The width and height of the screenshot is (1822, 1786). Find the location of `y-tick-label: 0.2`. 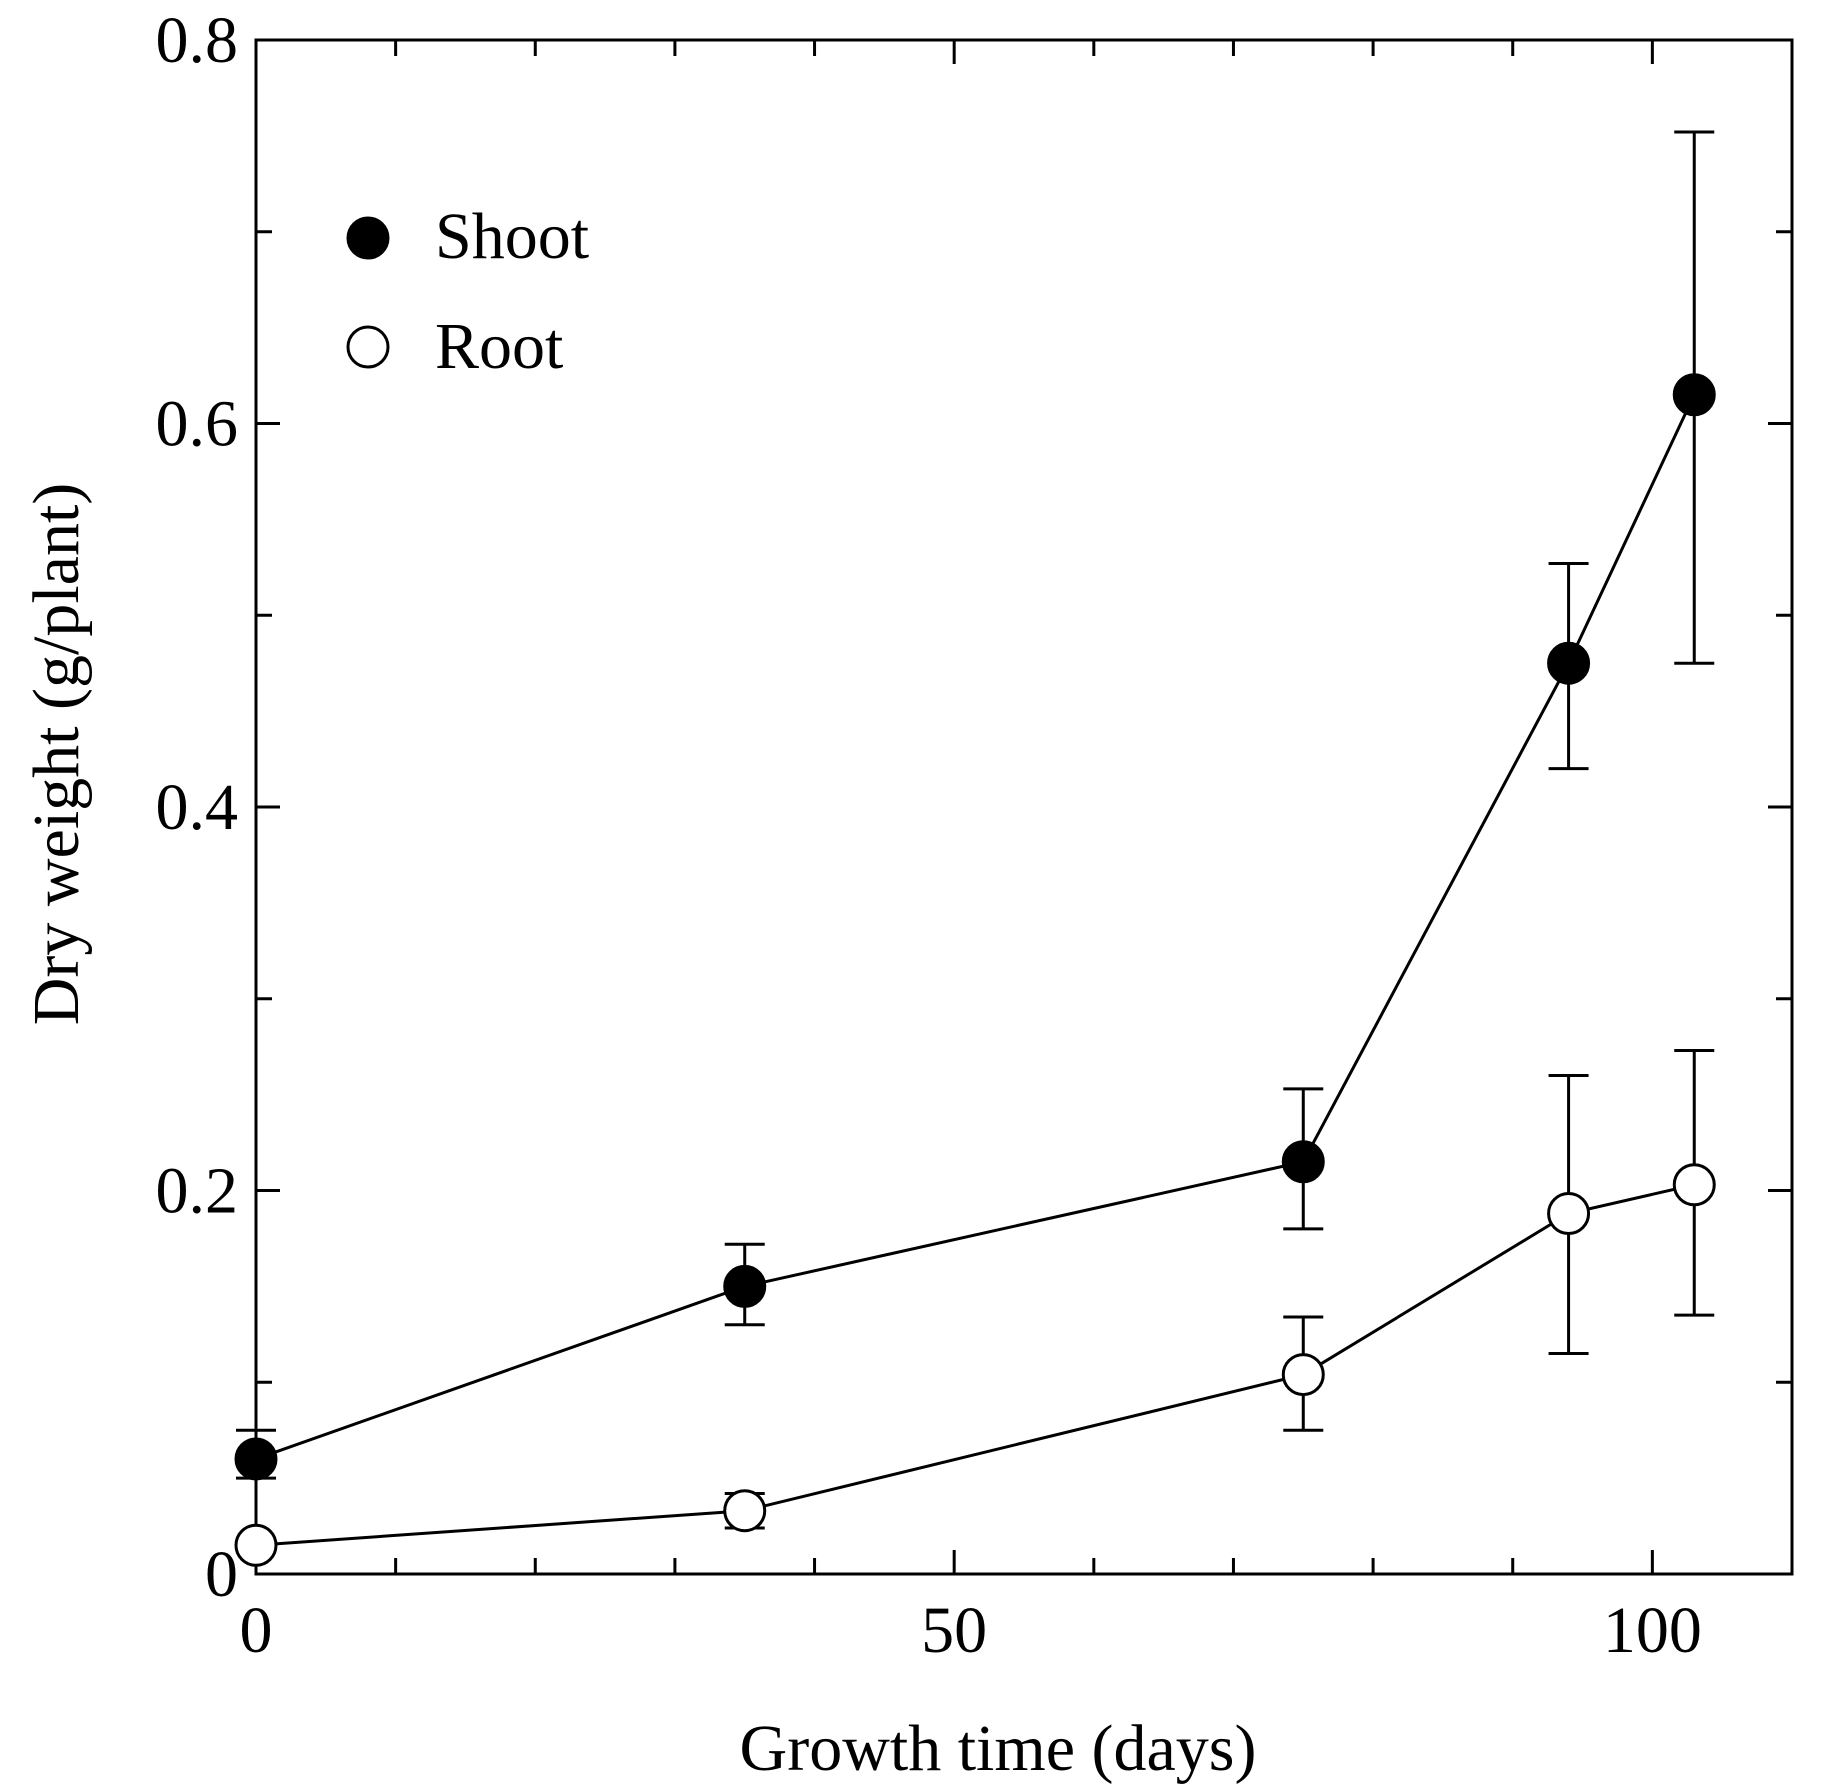

y-tick-label: 0.2 is located at coordinates (197, 1191).